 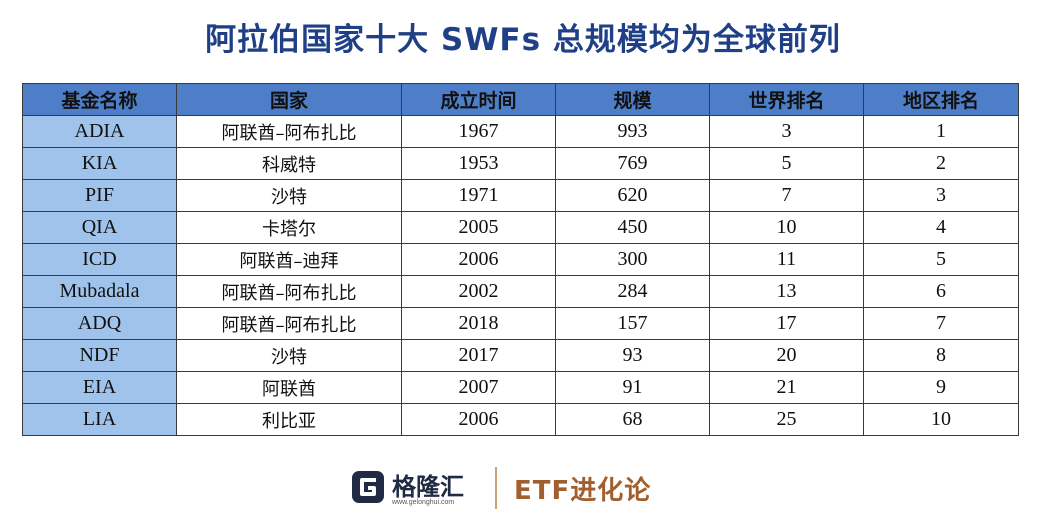 What do you see at coordinates (632, 131) in the screenshot?
I see `cell-size: 993` at bounding box center [632, 131].